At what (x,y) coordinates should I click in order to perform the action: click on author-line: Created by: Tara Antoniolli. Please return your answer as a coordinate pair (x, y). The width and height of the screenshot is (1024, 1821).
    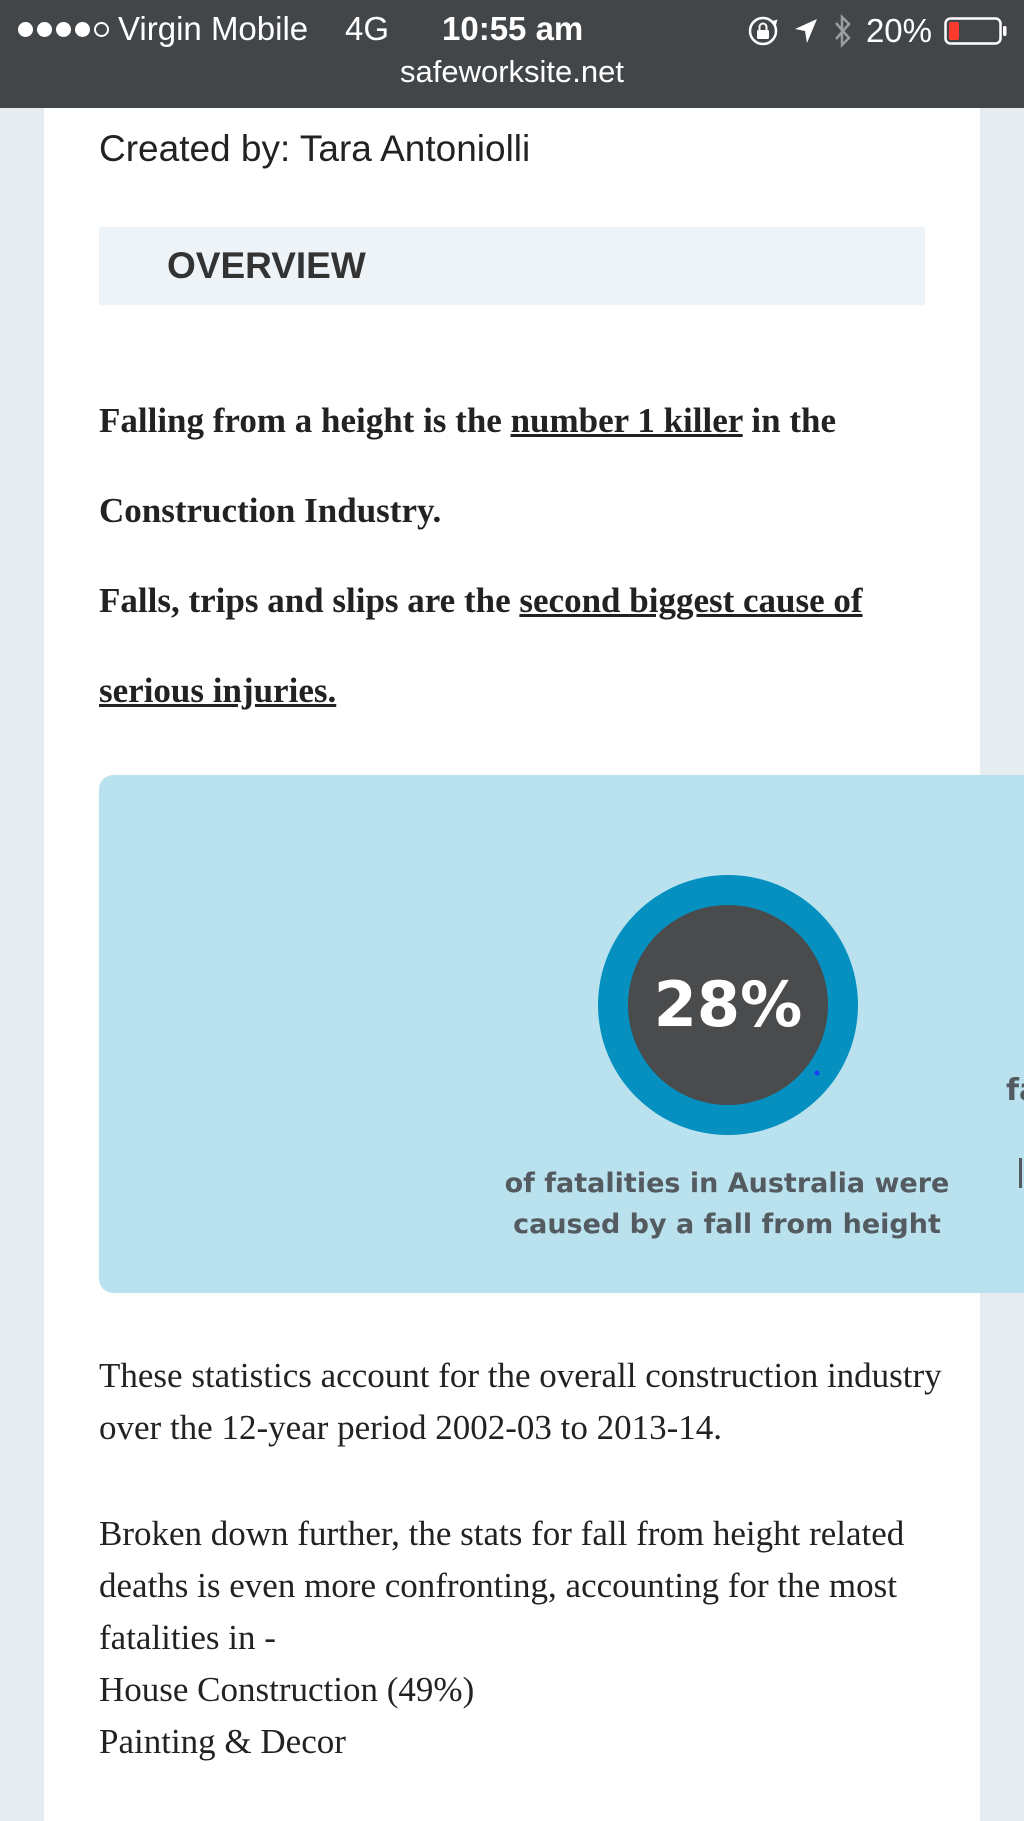
    Looking at the image, I should click on (315, 148).